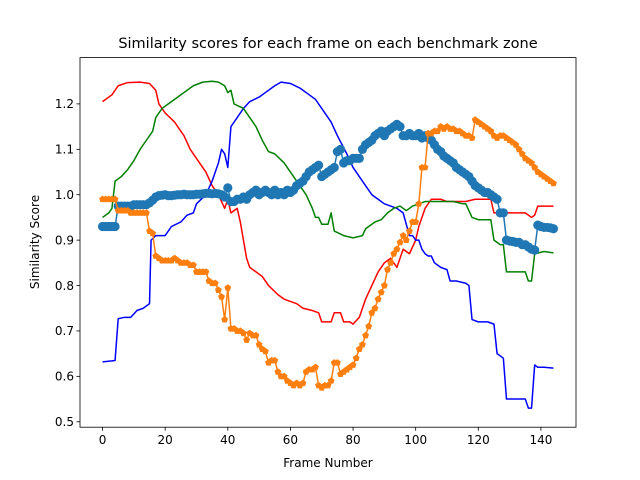 This screenshot has height=480, width=640. Describe the element at coordinates (415, 440) in the screenshot. I see `x-tick-label: 100` at that location.